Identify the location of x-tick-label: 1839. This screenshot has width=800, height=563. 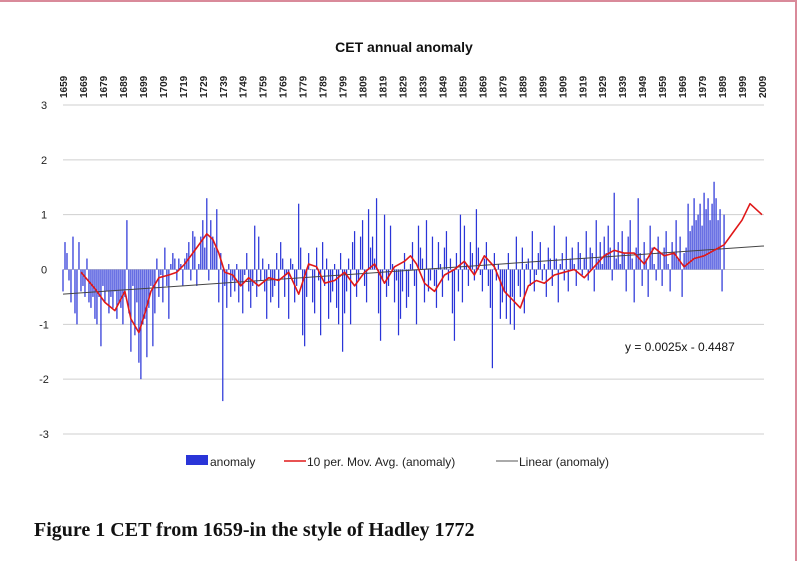
(423, 86).